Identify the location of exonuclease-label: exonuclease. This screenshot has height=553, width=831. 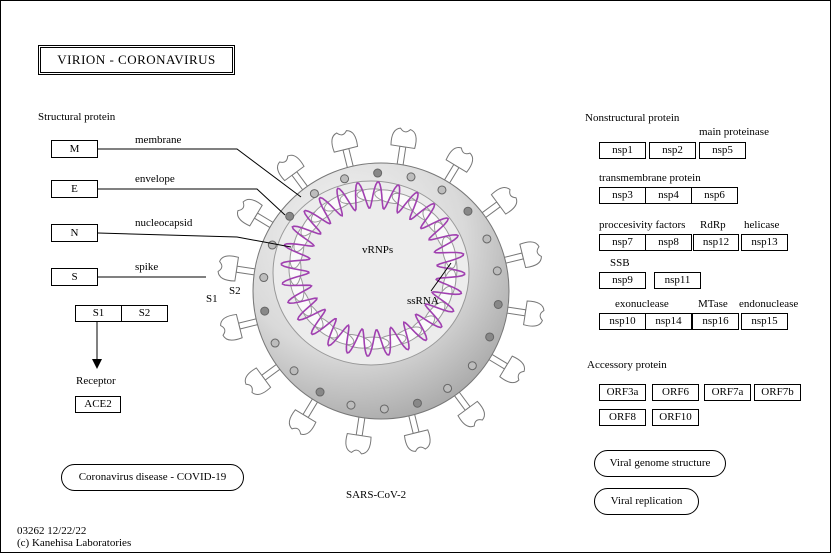
(642, 304).